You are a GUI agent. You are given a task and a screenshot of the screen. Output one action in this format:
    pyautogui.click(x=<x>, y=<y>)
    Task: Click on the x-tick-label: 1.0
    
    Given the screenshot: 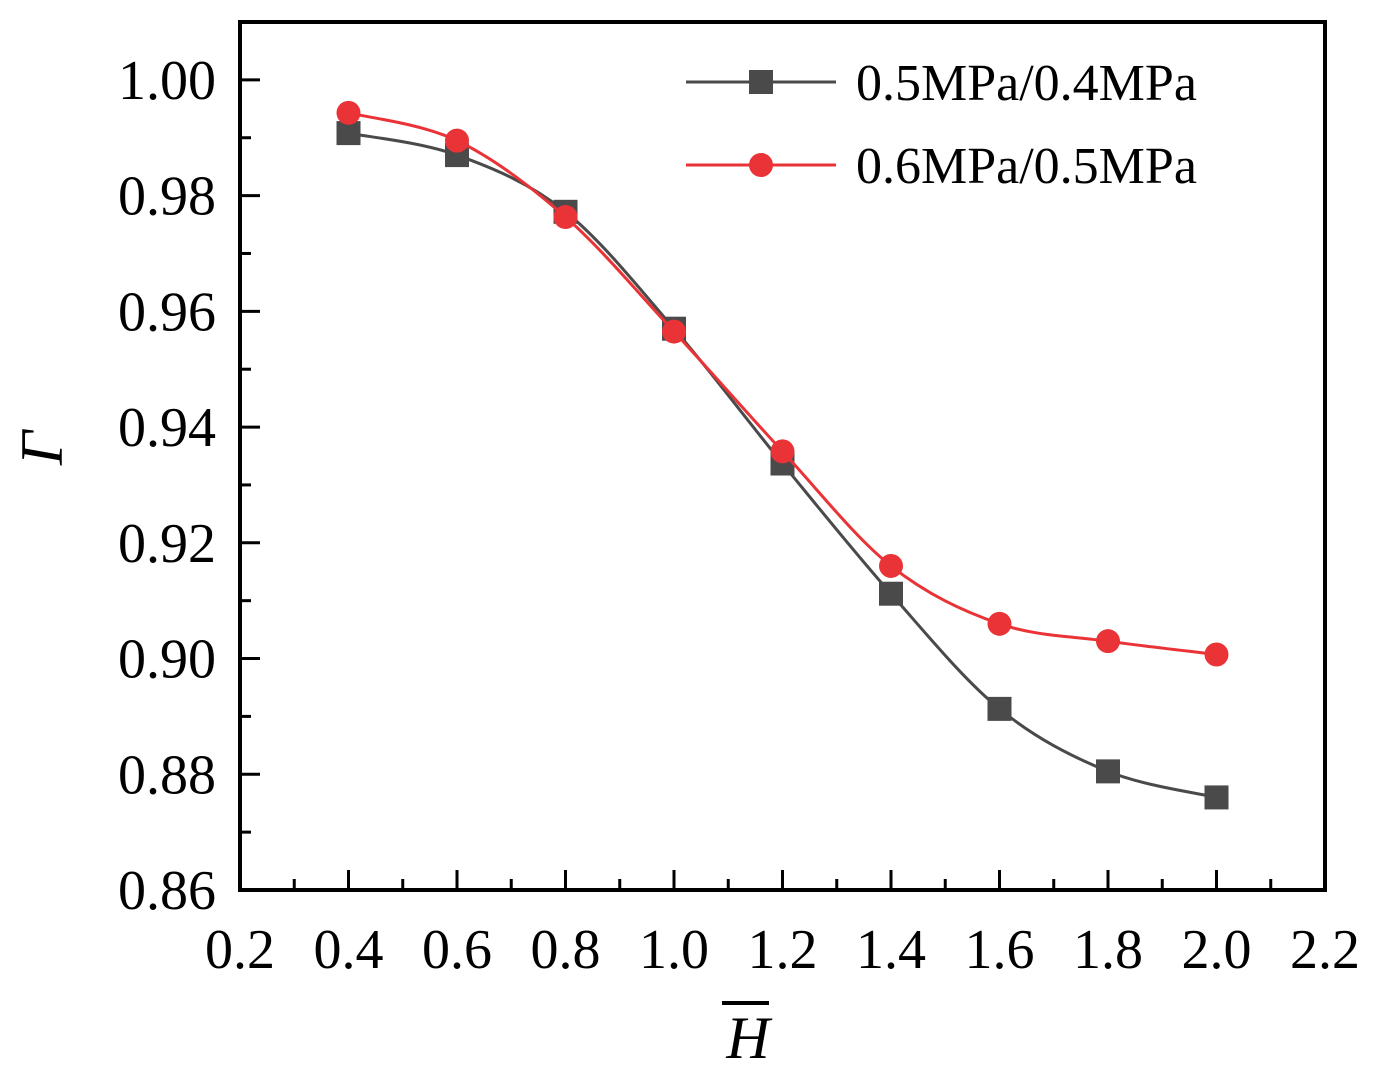 What is the action you would take?
    pyautogui.click(x=674, y=950)
    